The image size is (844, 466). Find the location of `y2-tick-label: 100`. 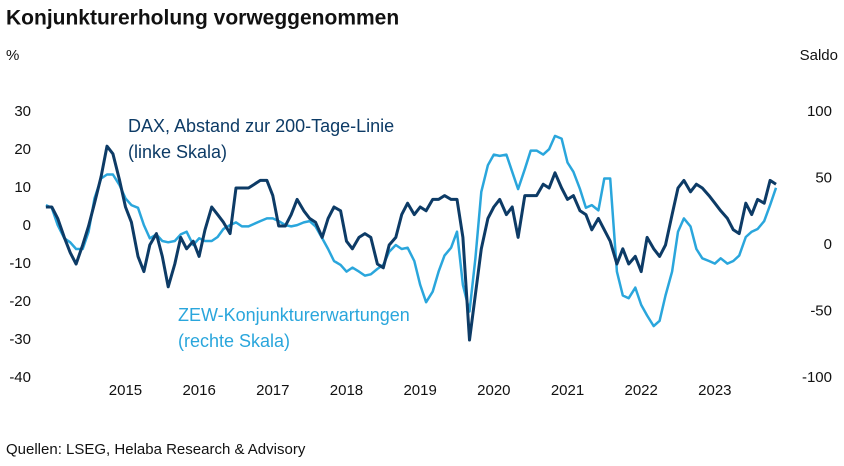

y2-tick-label: 100 is located at coordinates (819, 111).